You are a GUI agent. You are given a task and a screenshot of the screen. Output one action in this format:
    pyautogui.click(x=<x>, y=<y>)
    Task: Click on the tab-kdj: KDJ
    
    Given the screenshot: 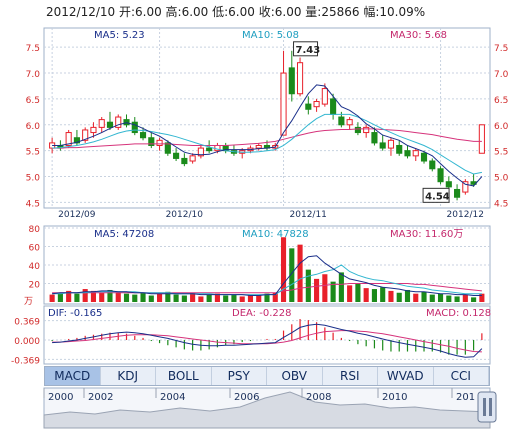 What is the action you would take?
    pyautogui.click(x=128, y=376)
    